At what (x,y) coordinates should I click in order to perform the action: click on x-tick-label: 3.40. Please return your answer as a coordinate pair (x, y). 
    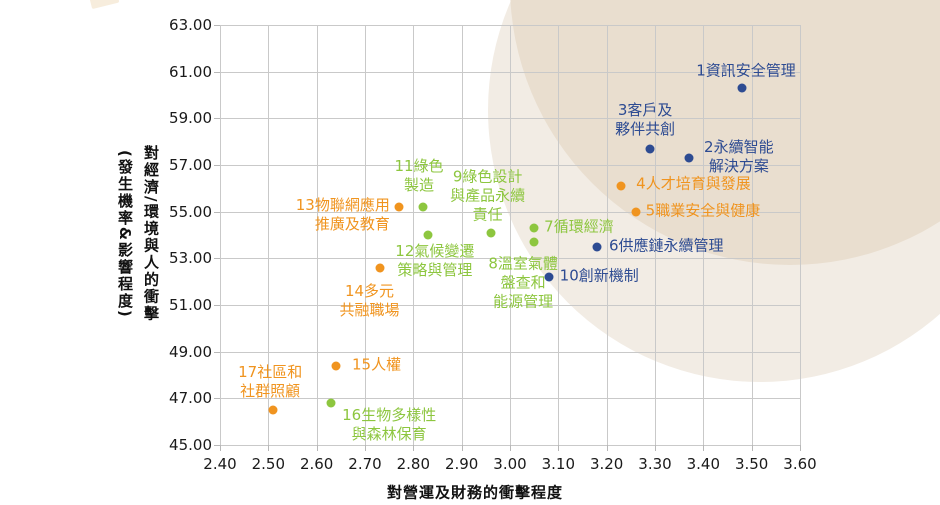
    Looking at the image, I should click on (703, 464).